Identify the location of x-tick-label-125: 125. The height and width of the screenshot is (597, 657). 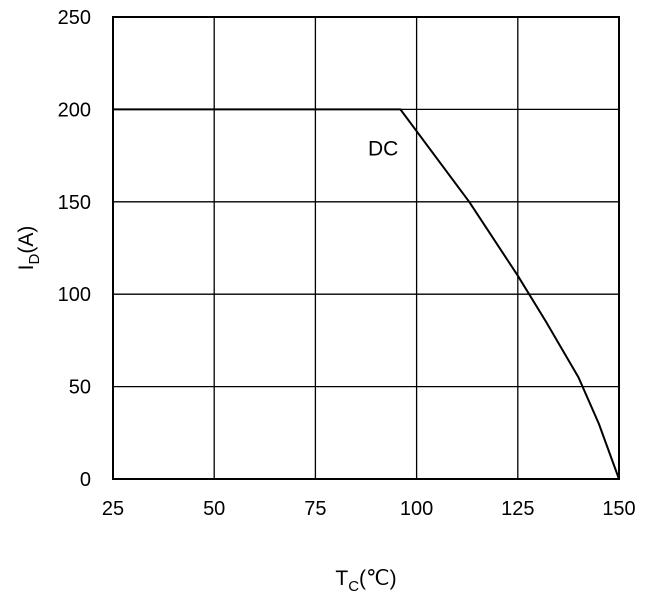
(517, 509).